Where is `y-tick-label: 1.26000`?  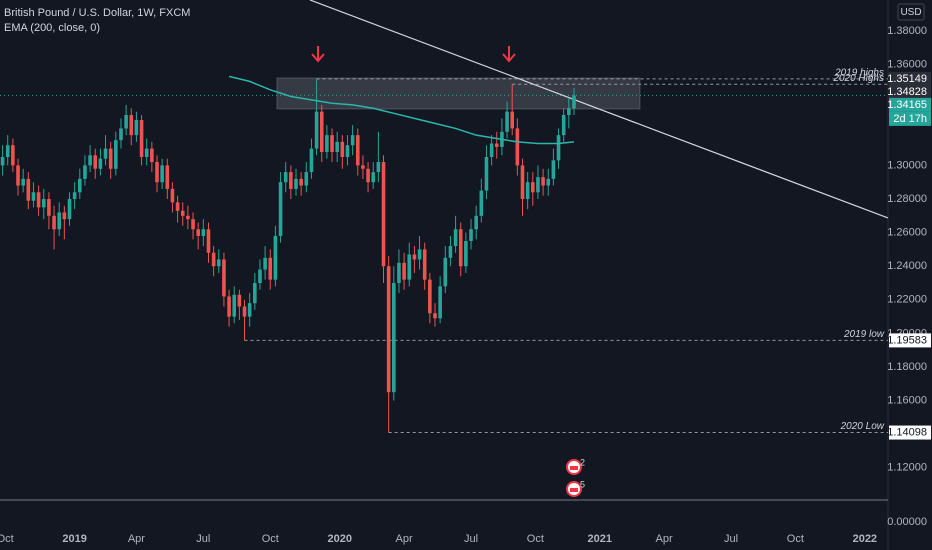
y-tick-label: 1.26000 is located at coordinates (907, 233).